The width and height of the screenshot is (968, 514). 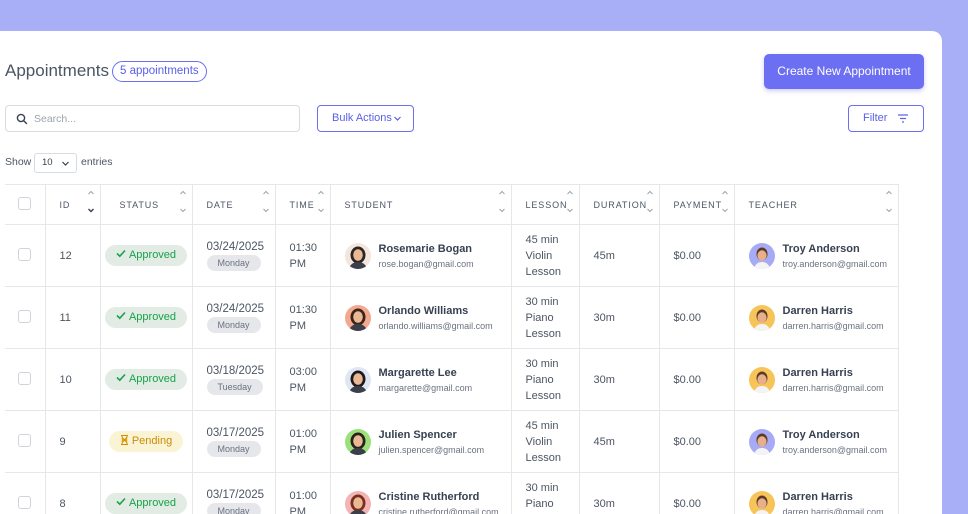 I want to click on status-cell: Pending, so click(x=146, y=441).